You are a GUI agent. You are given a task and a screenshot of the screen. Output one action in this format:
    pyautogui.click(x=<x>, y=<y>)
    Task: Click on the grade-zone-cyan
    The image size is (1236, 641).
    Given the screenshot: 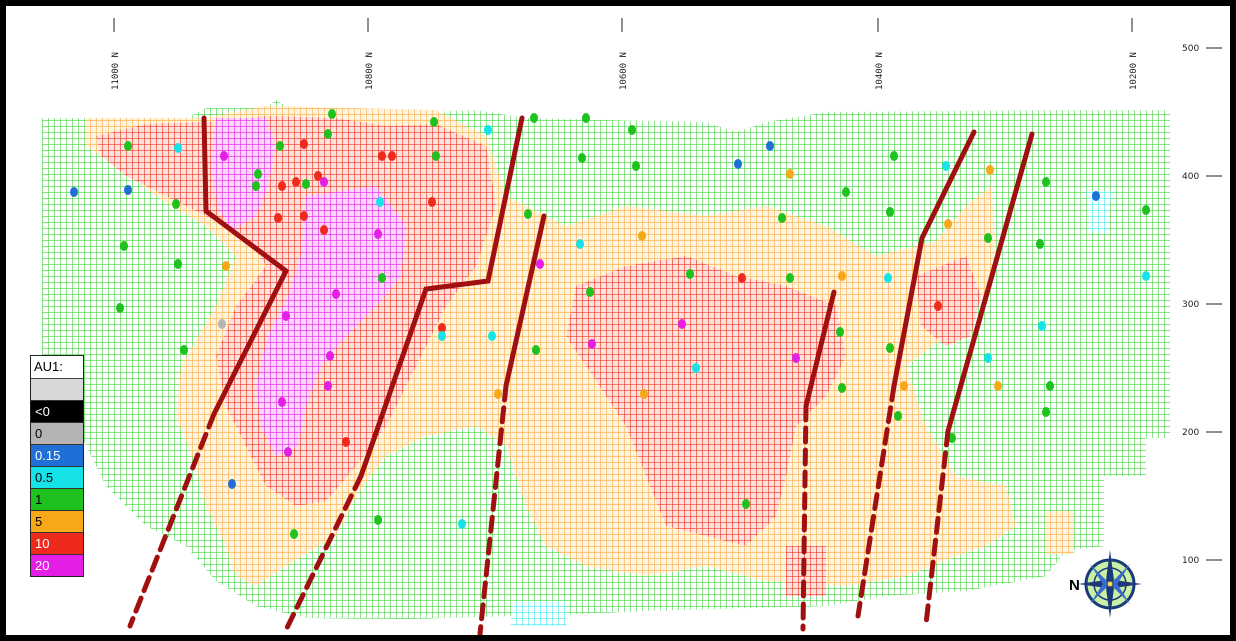 What is the action you would take?
    pyautogui.click(x=538, y=613)
    